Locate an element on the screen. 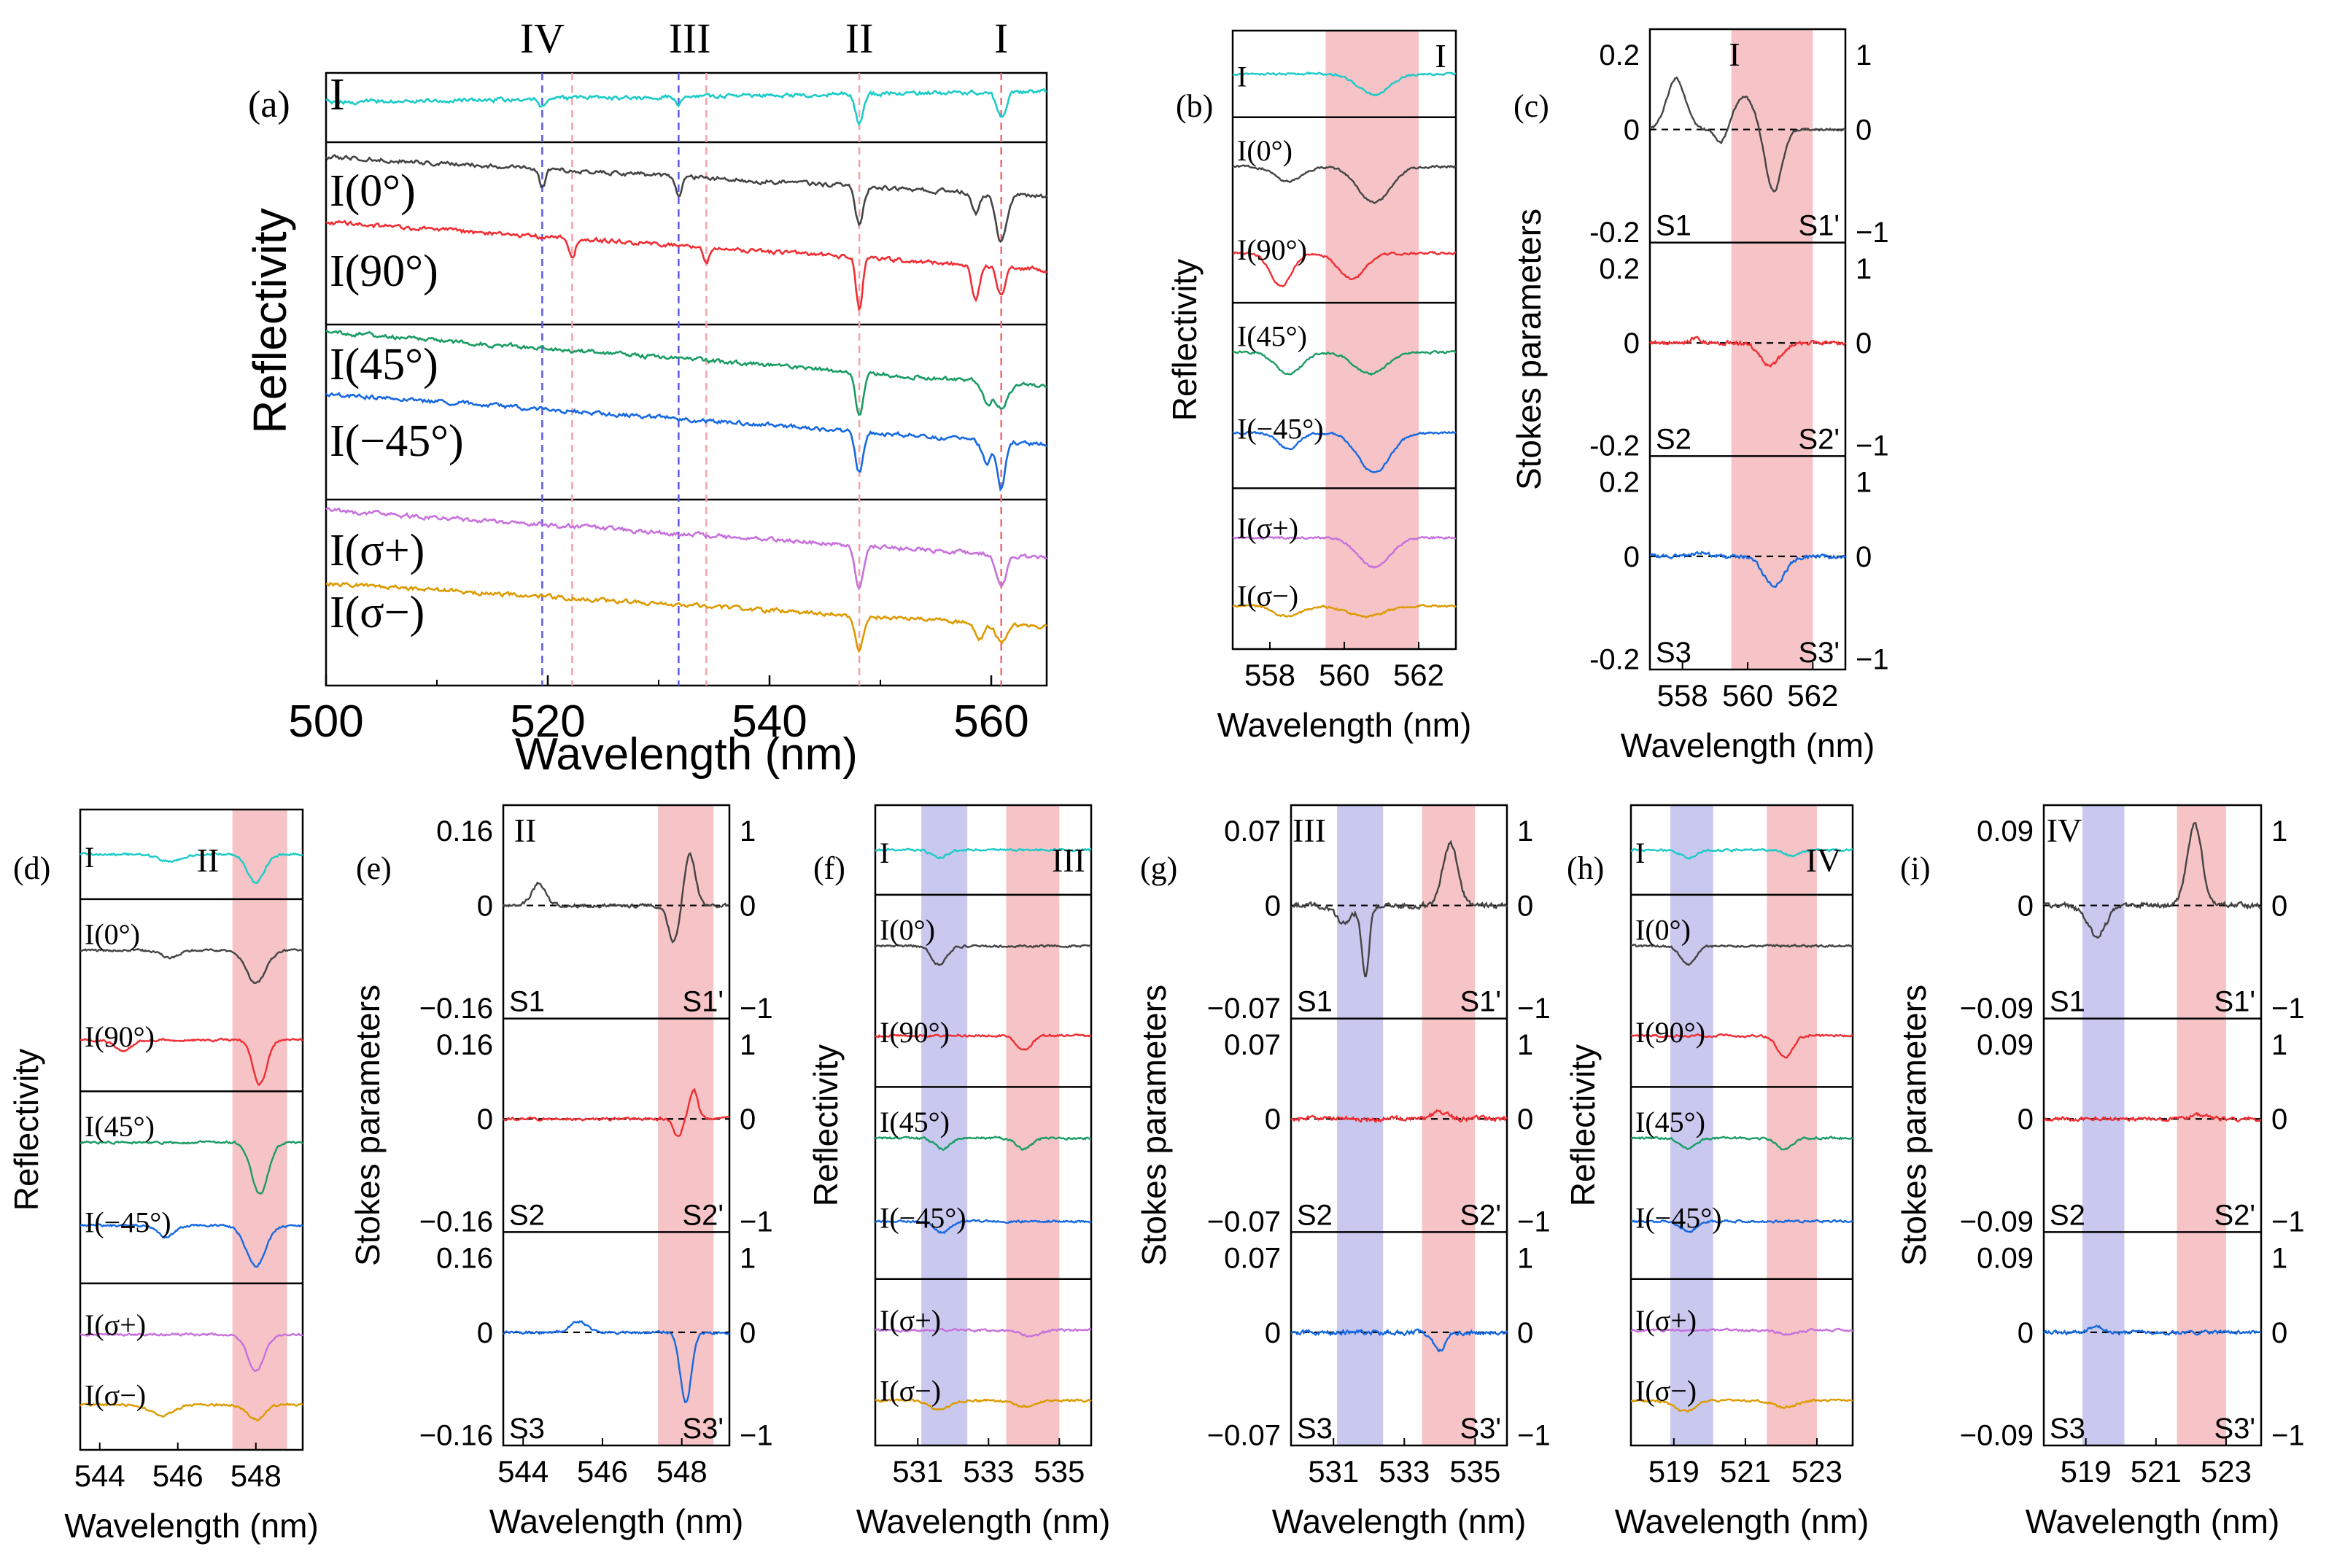 This screenshot has height=1568, width=2337. y-axis-label: Stokes parameters is located at coordinates (1914, 1125).